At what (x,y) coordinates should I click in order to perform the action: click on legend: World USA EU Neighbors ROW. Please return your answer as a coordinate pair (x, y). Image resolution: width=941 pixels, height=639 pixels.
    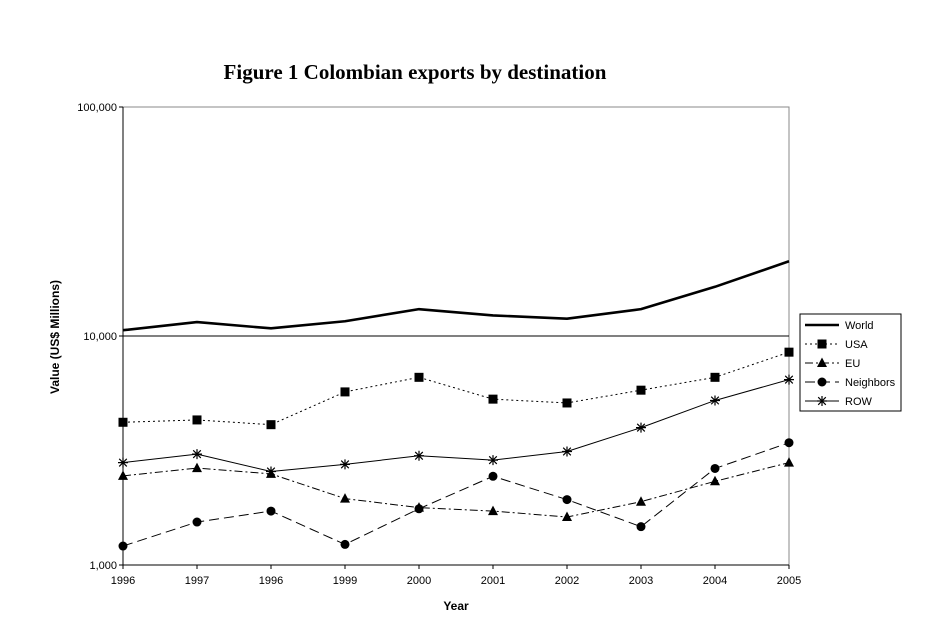
    Looking at the image, I should click on (850, 362).